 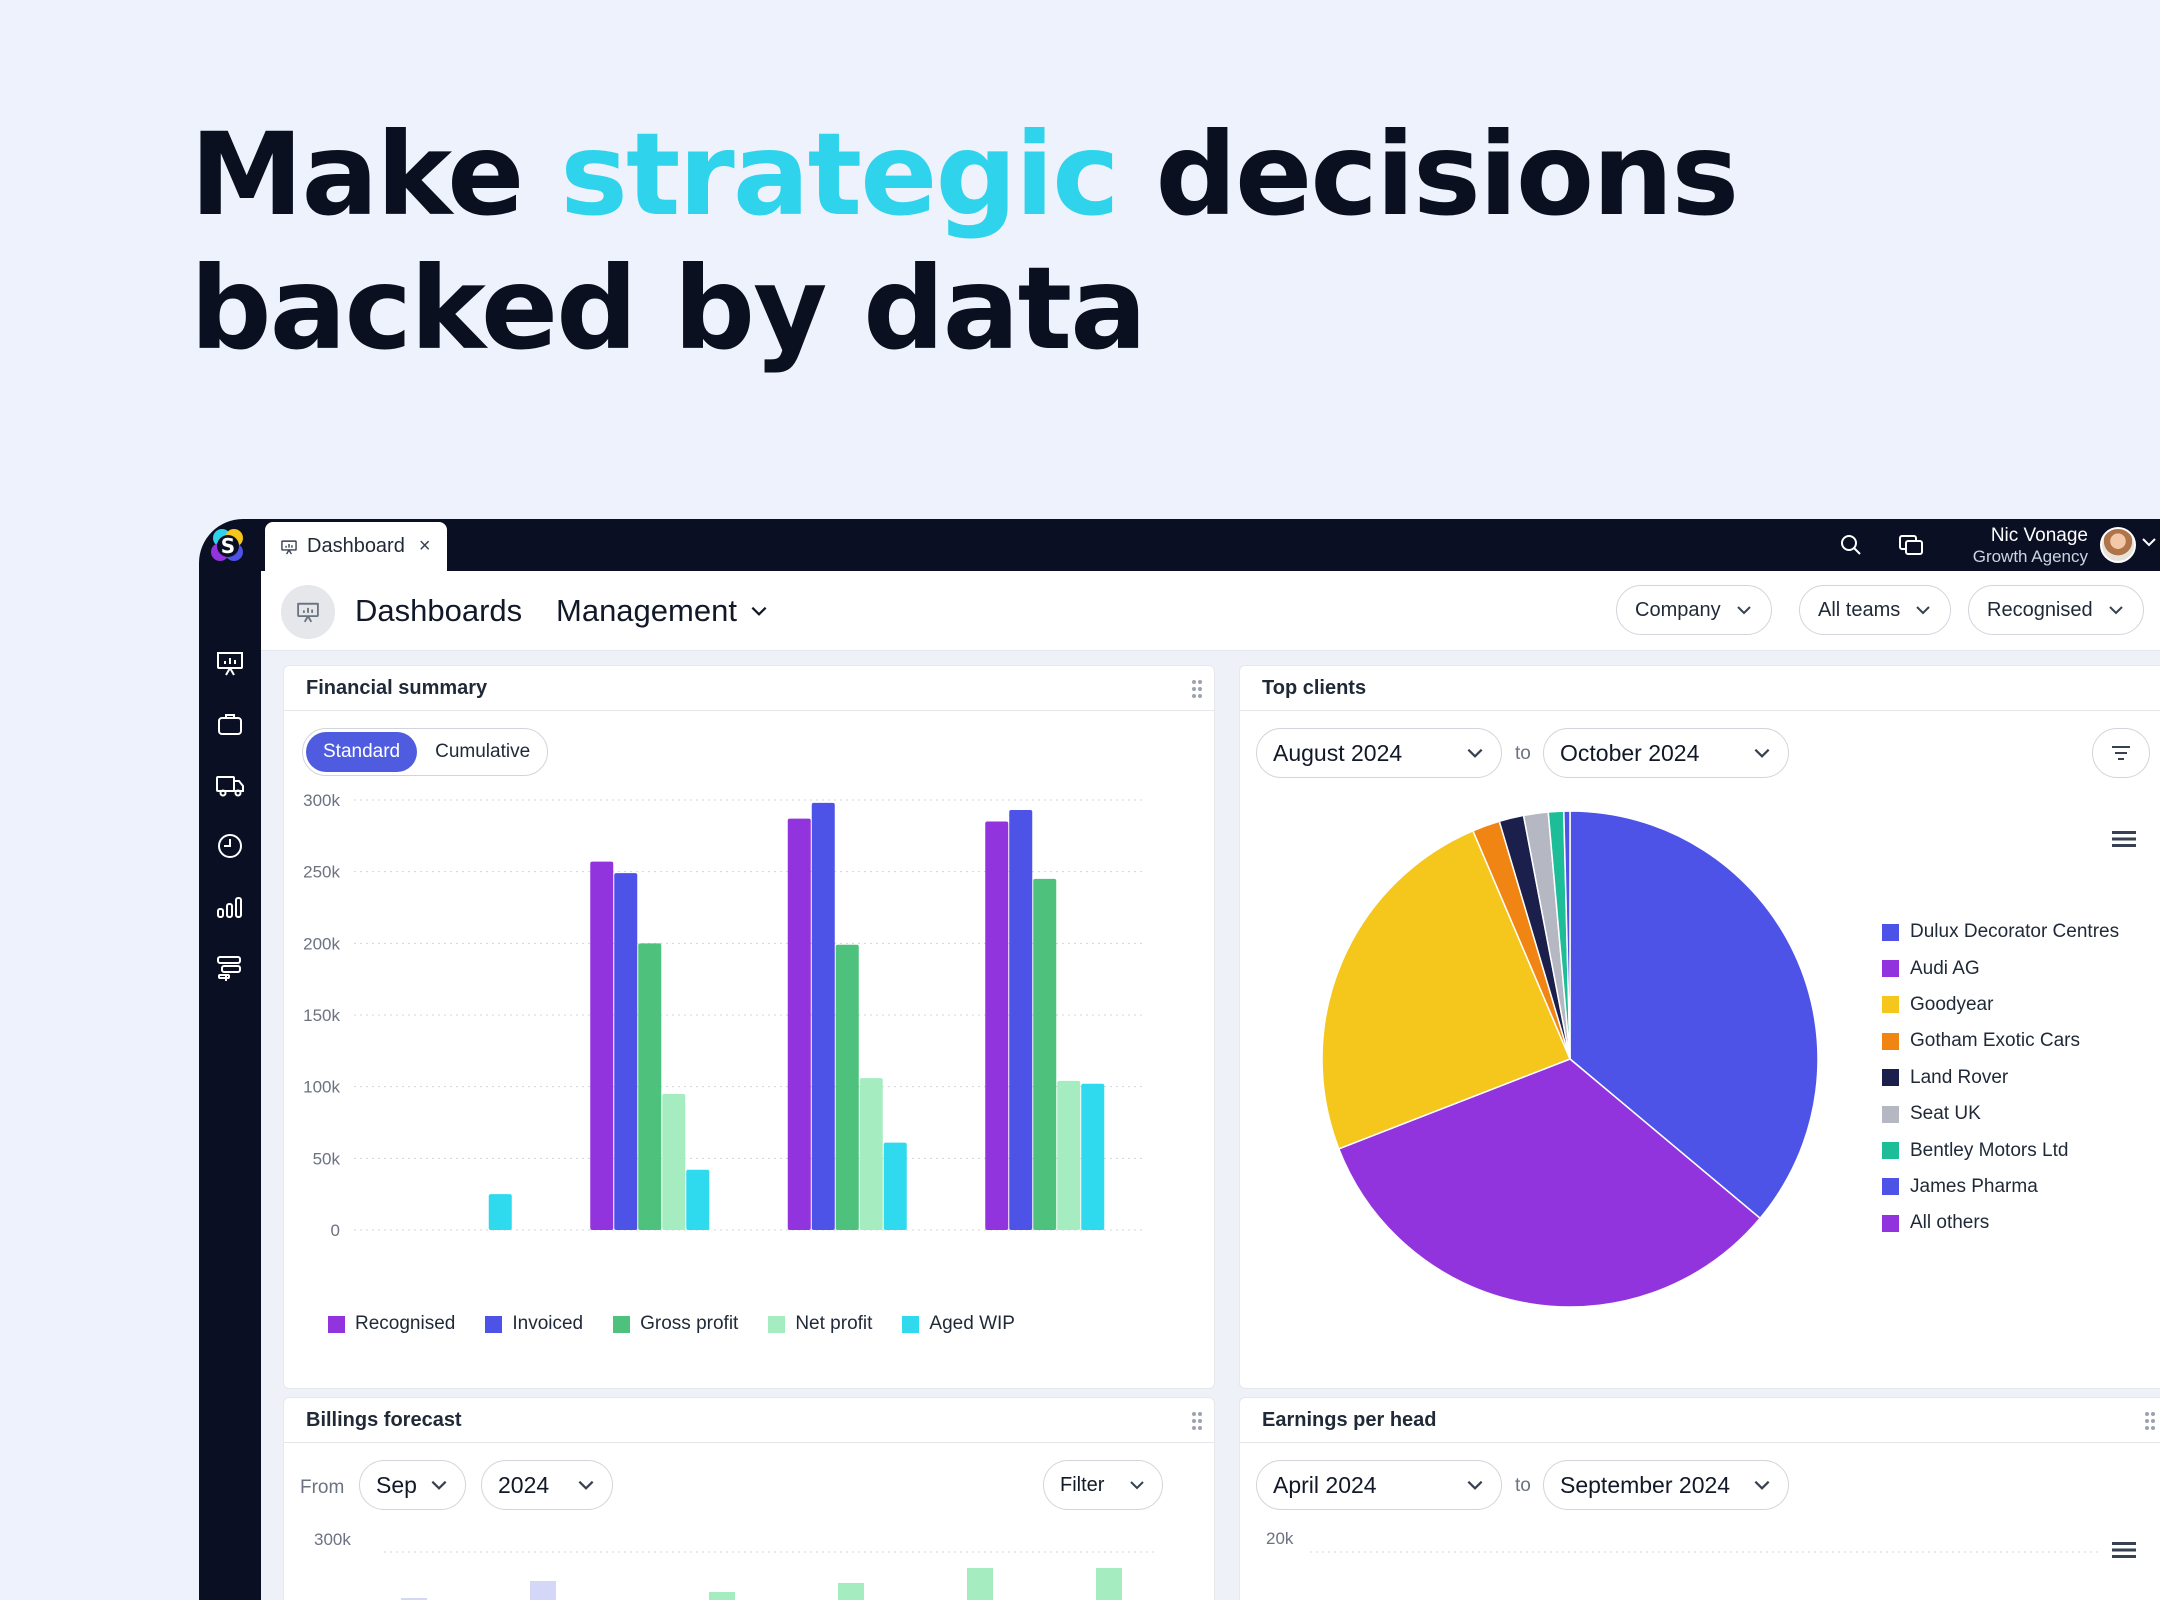 What do you see at coordinates (425, 752) in the screenshot?
I see `view-toggle: Standard Cumulative` at bounding box center [425, 752].